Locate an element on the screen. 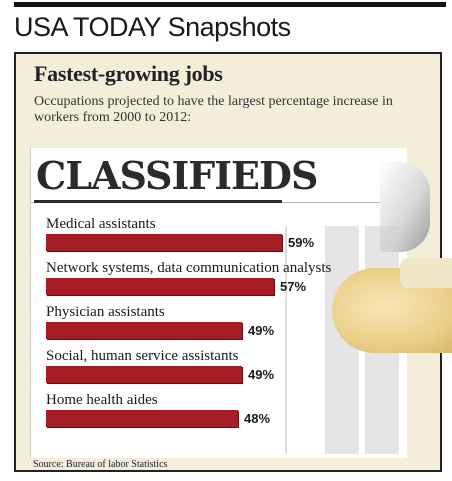 This screenshot has height=481, width=452. top-rule is located at coordinates (230, 4).